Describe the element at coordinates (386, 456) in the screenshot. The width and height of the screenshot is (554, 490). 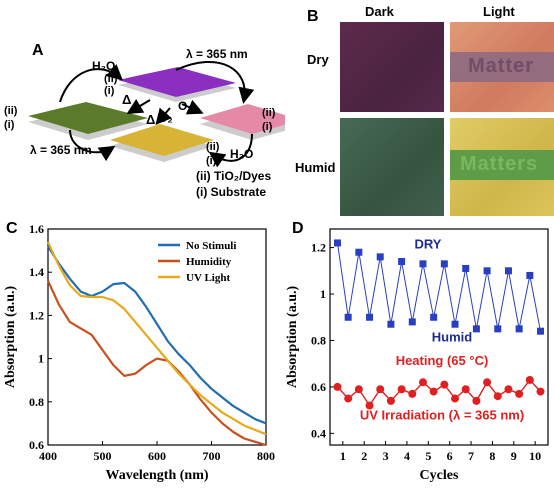
I see `d-x-tick-label: 3` at that location.